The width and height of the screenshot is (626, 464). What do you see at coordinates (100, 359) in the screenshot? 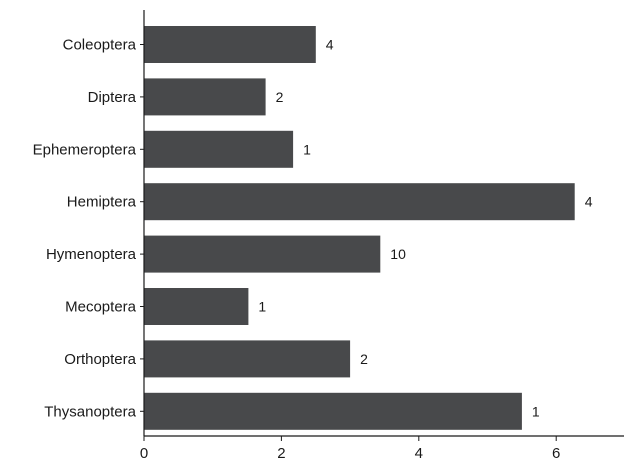
I see `category-label-orthoptera: Orthoptera` at bounding box center [100, 359].